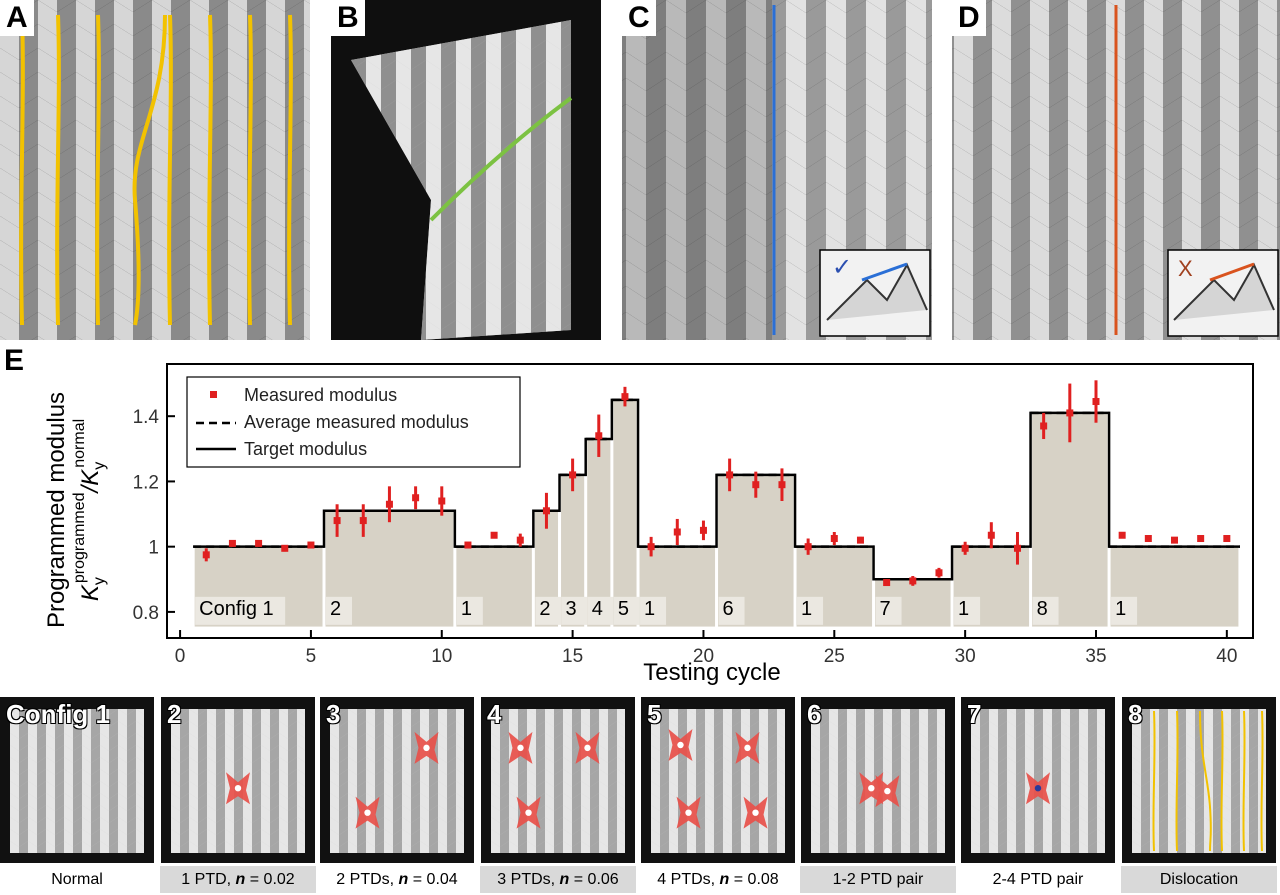  I want to click on thumbnail-label: 6, so click(814, 714).